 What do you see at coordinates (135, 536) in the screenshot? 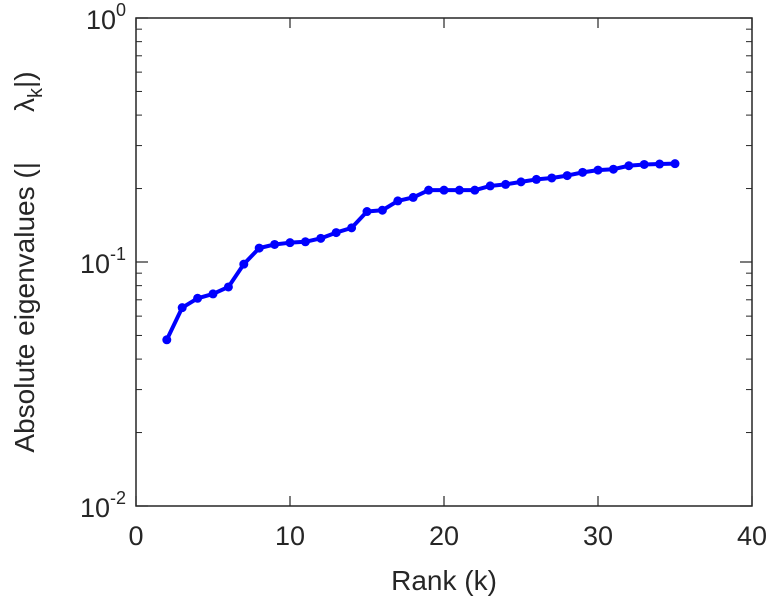
I see `x-tick-label: 0` at bounding box center [135, 536].